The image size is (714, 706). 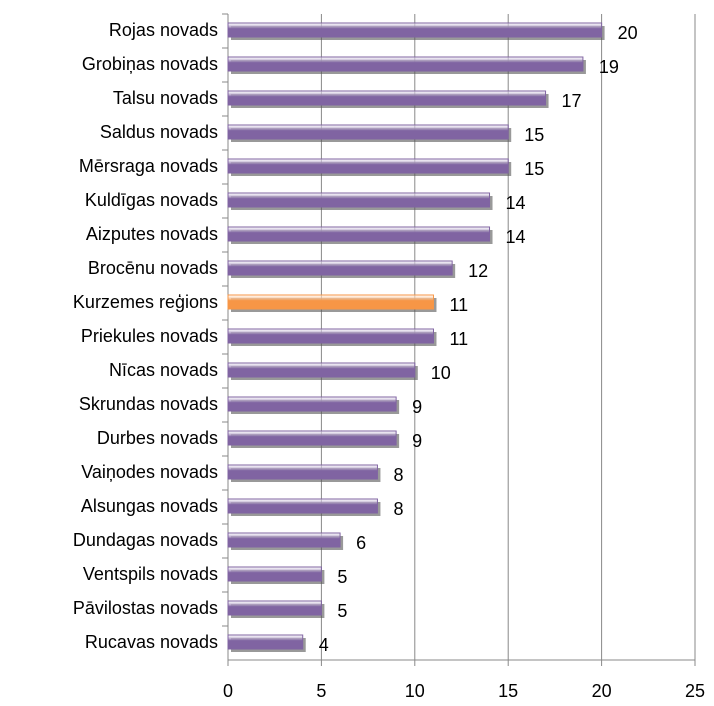 I want to click on value-label: 6, so click(x=361, y=543).